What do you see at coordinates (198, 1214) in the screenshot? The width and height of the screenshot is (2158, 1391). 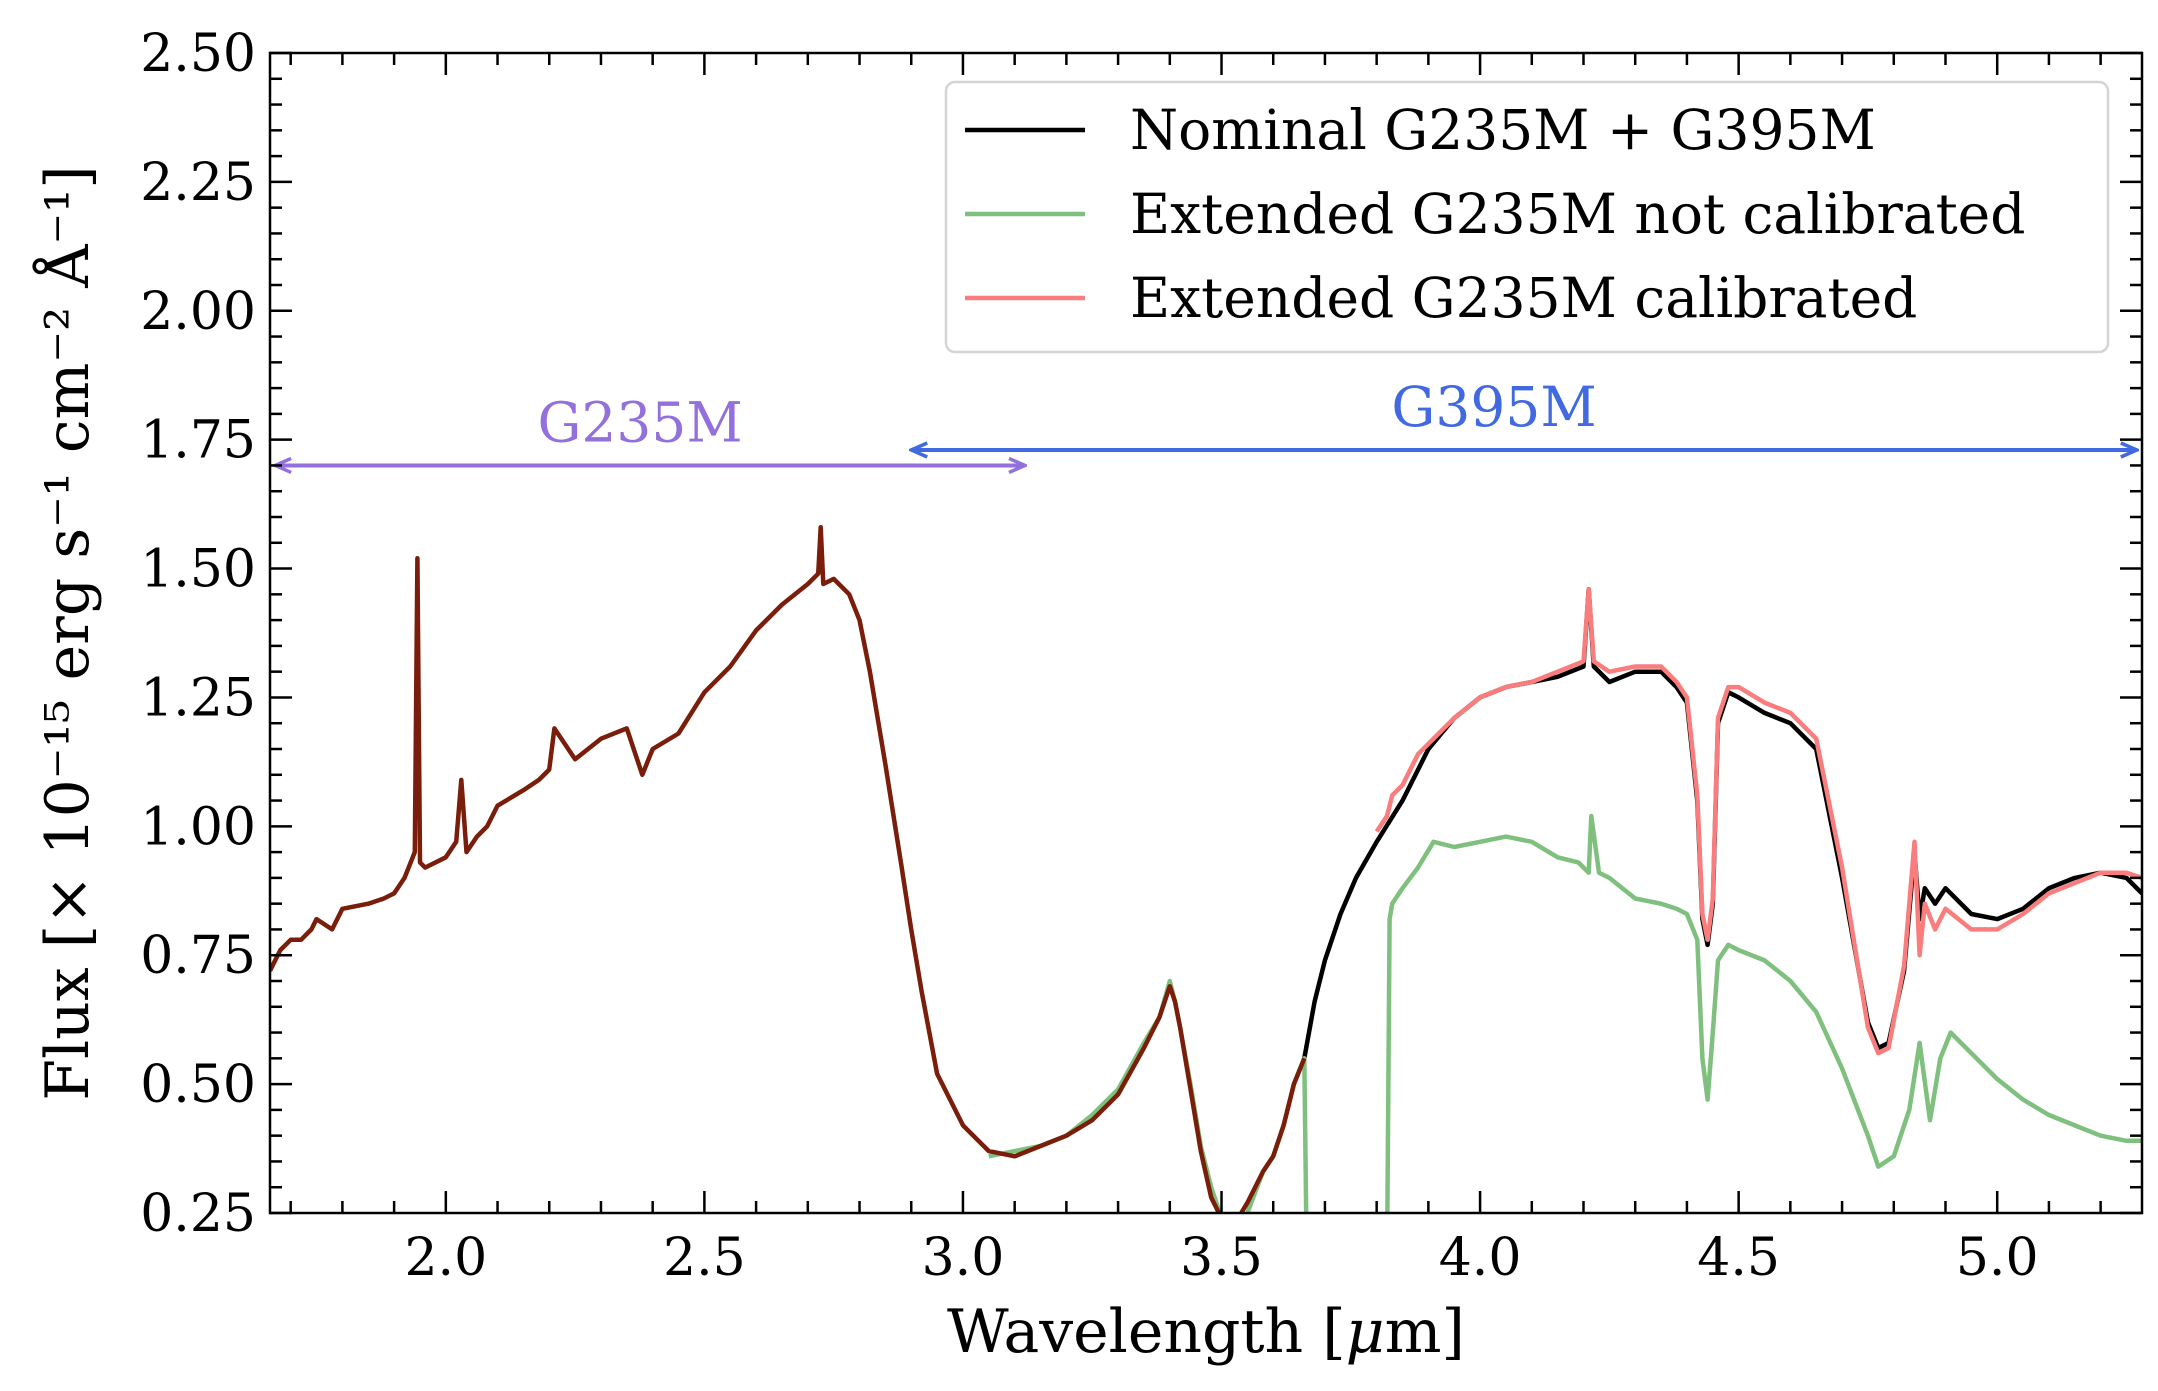 I see `y-tick-label: 0.25` at bounding box center [198, 1214].